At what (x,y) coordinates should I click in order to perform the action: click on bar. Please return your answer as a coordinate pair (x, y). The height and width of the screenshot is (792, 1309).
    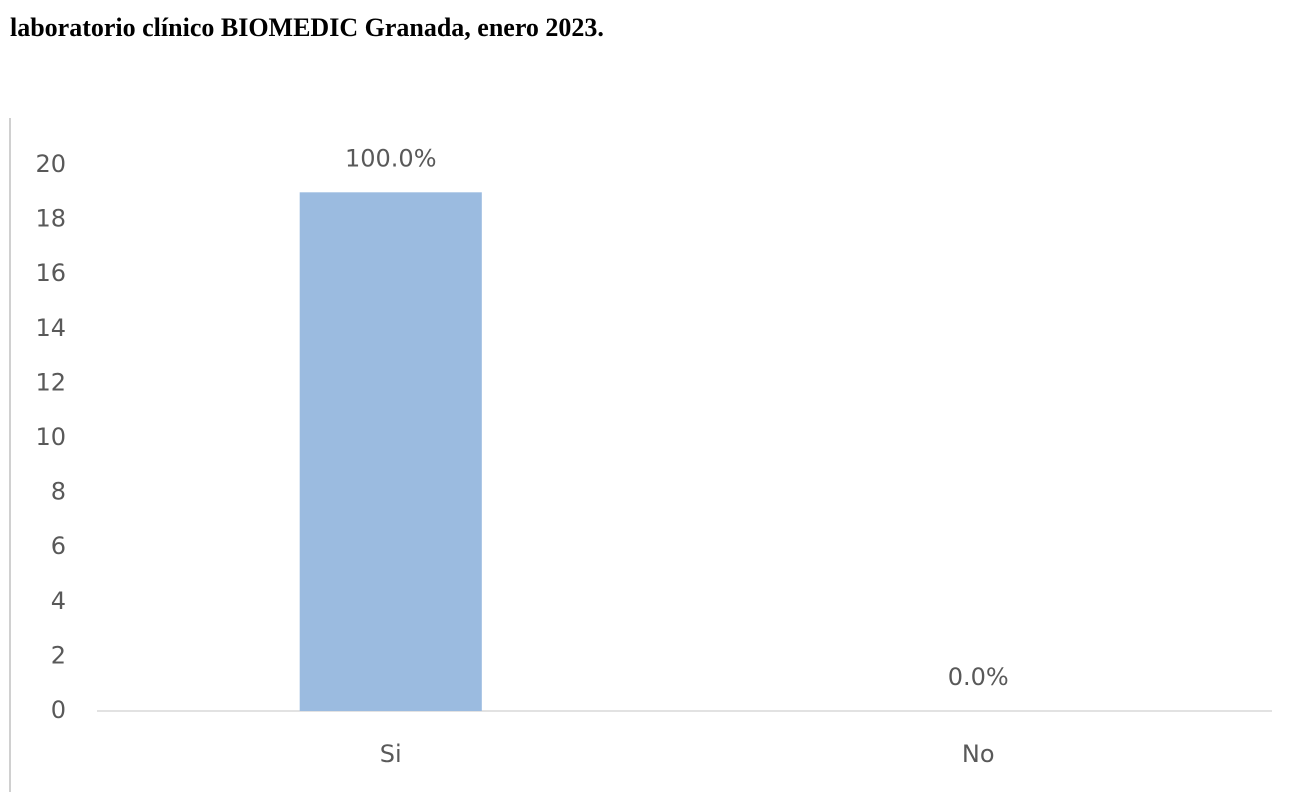
    Looking at the image, I should click on (390, 452).